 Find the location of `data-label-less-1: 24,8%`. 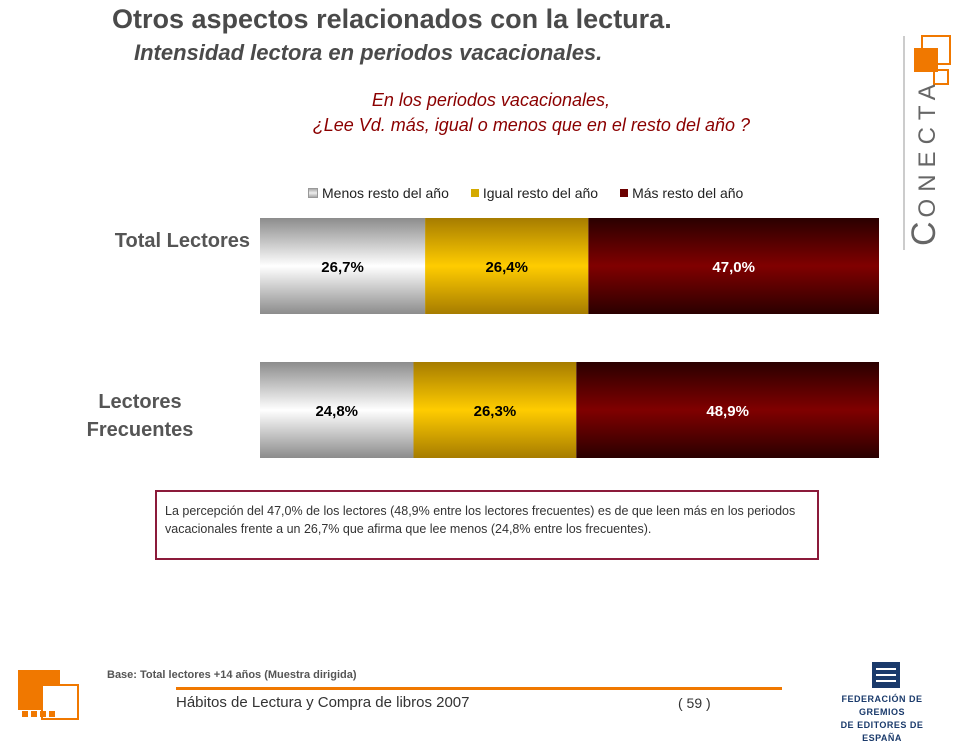

data-label-less-1: 24,8% is located at coordinates (336, 411).